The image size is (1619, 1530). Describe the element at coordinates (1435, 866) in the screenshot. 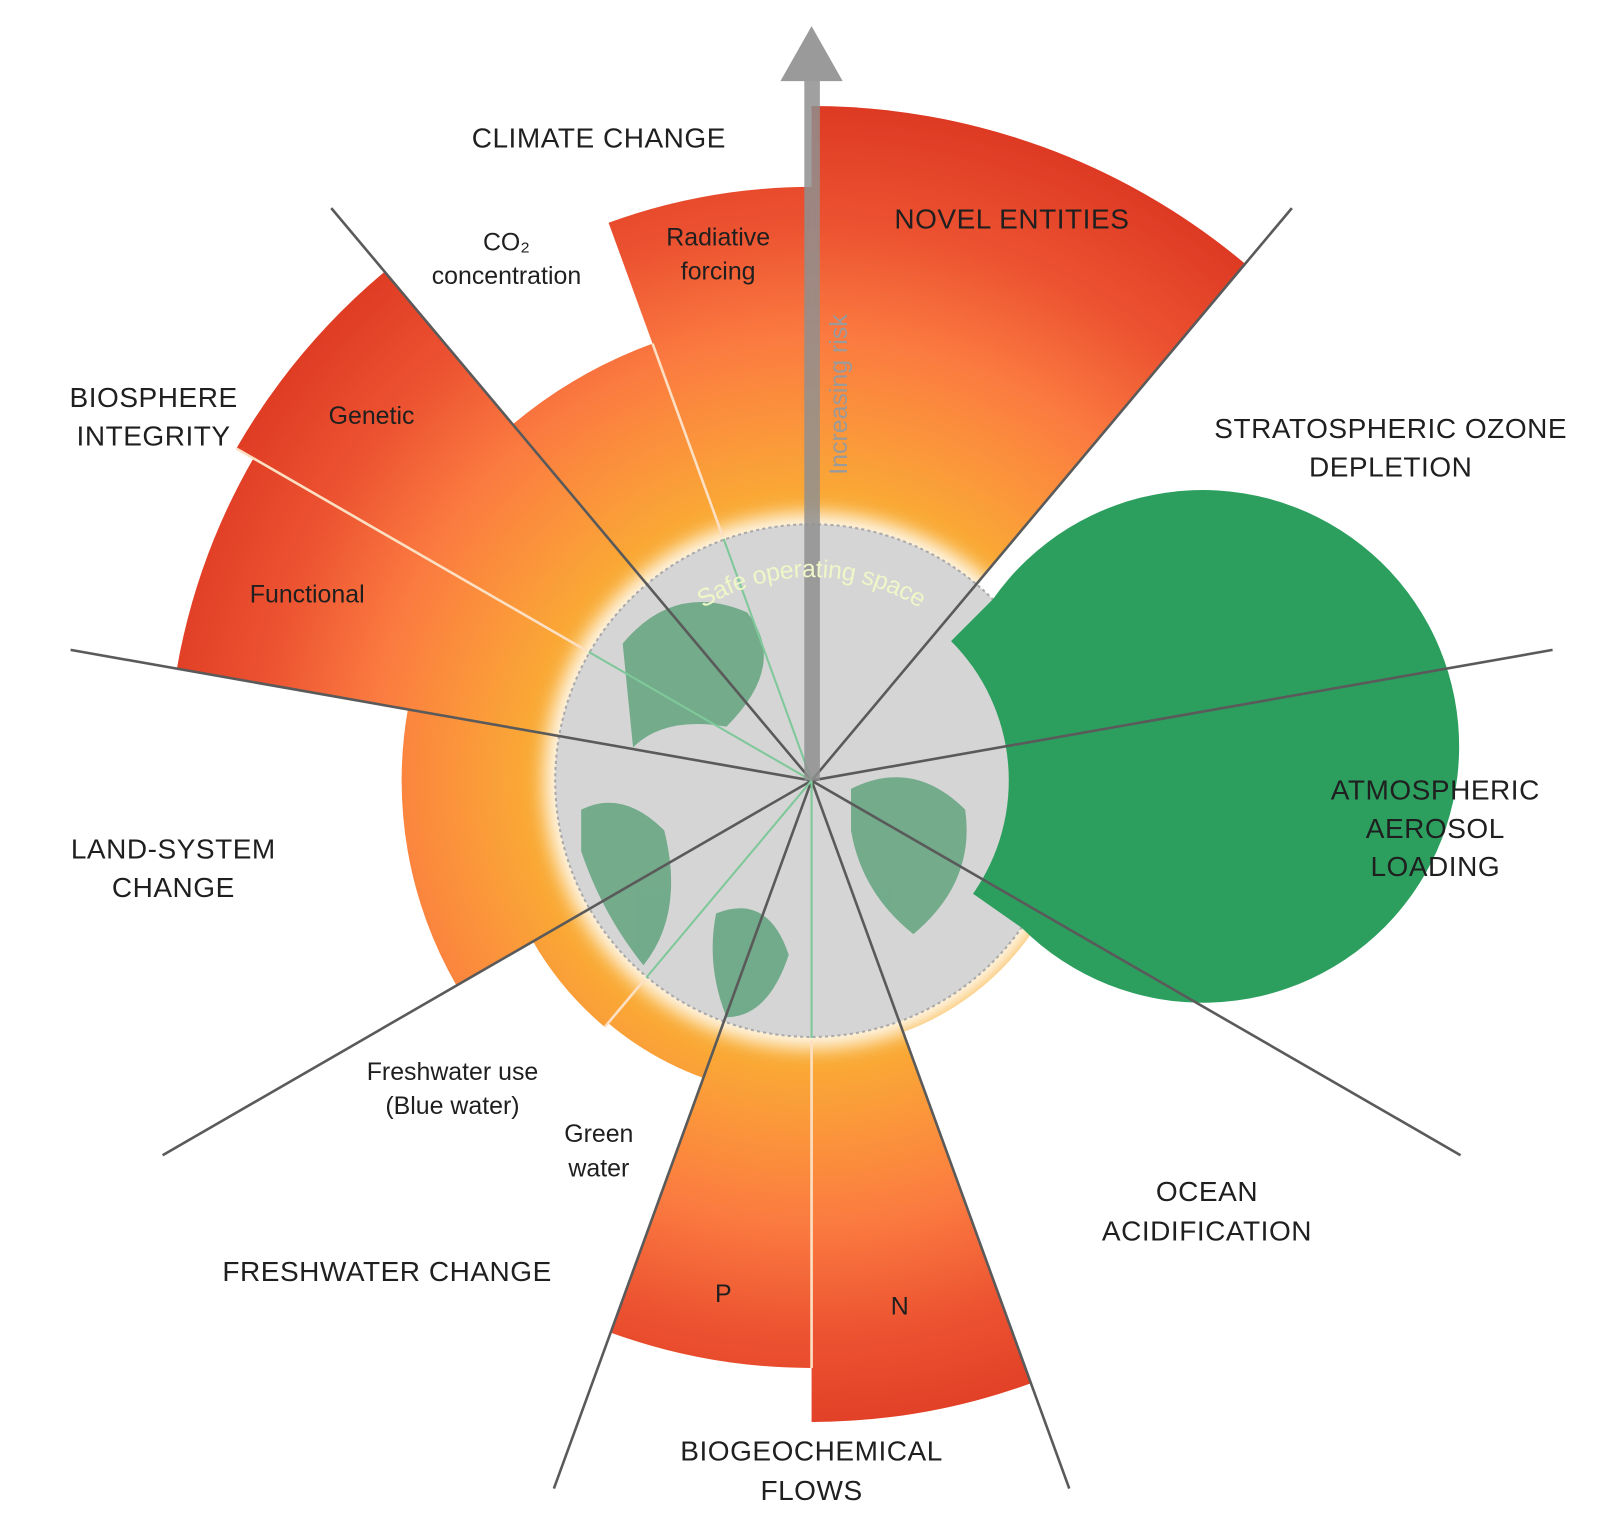

I see `boundary-title: LOADING` at that location.